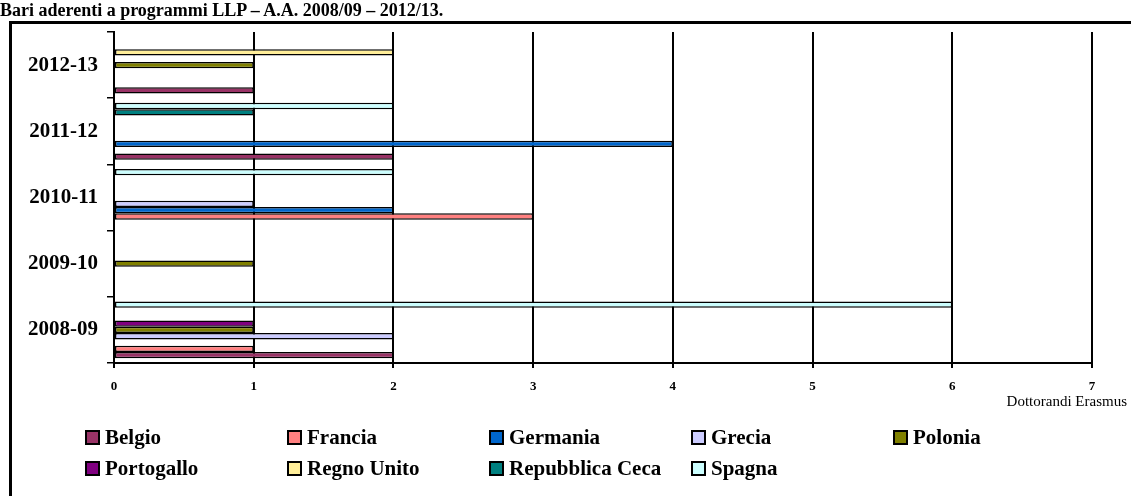 Image resolution: width=1131 pixels, height=496 pixels. What do you see at coordinates (1092, 386) in the screenshot?
I see `x-tick-label: 7` at bounding box center [1092, 386].